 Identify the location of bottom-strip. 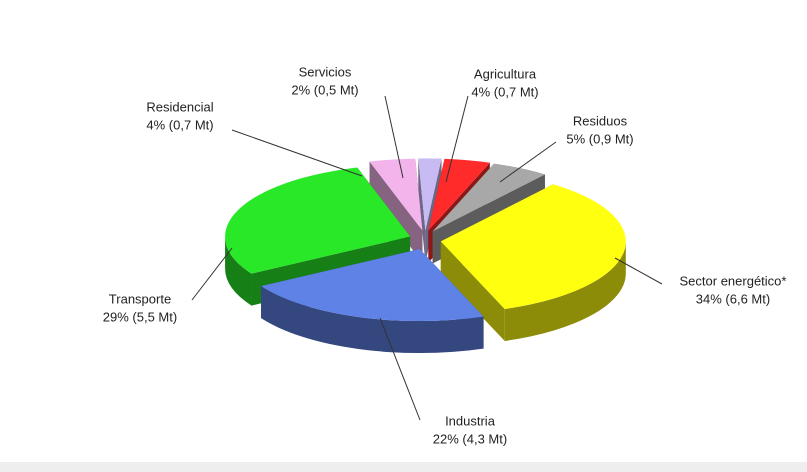
(403, 467).